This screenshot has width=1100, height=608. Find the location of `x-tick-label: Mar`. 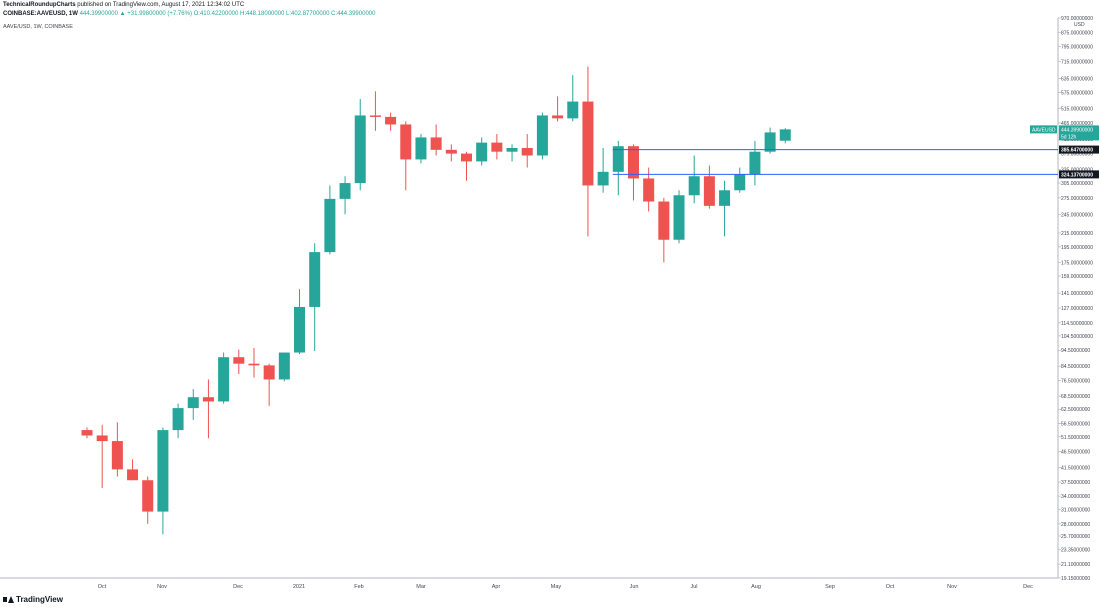

x-tick-label: Mar is located at coordinates (421, 587).